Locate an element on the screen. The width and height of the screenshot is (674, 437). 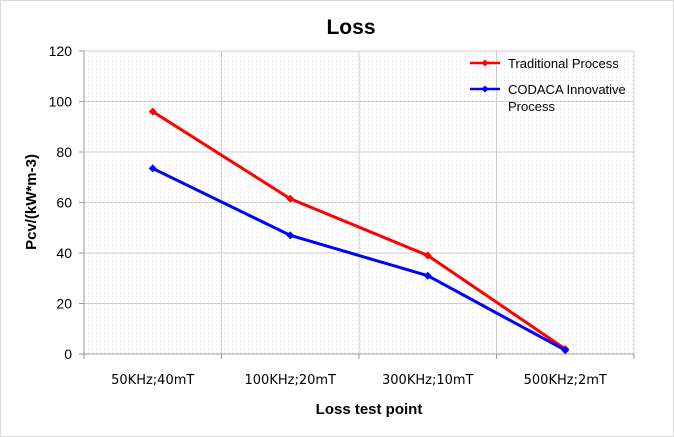
legend-label-traditional: Traditional Process is located at coordinates (563, 63).